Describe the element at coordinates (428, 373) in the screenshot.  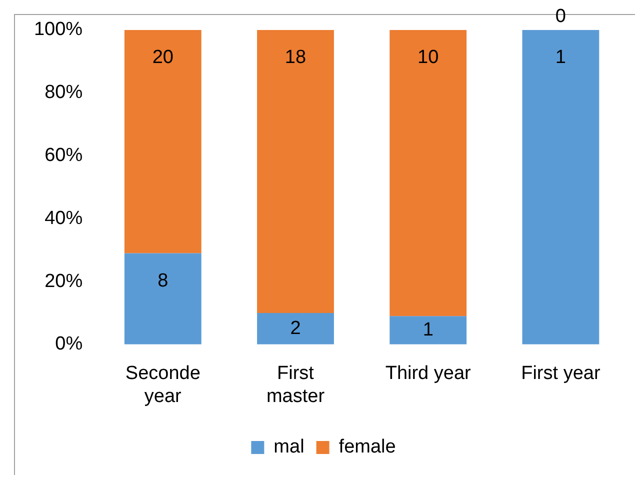
I see `x-tick-label: Third year` at that location.